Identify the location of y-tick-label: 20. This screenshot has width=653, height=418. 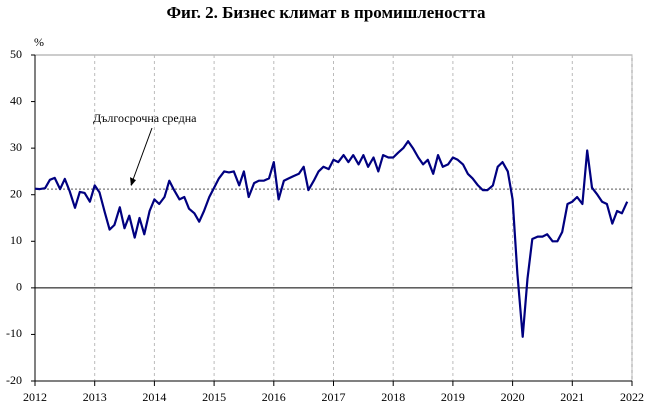
(16, 193).